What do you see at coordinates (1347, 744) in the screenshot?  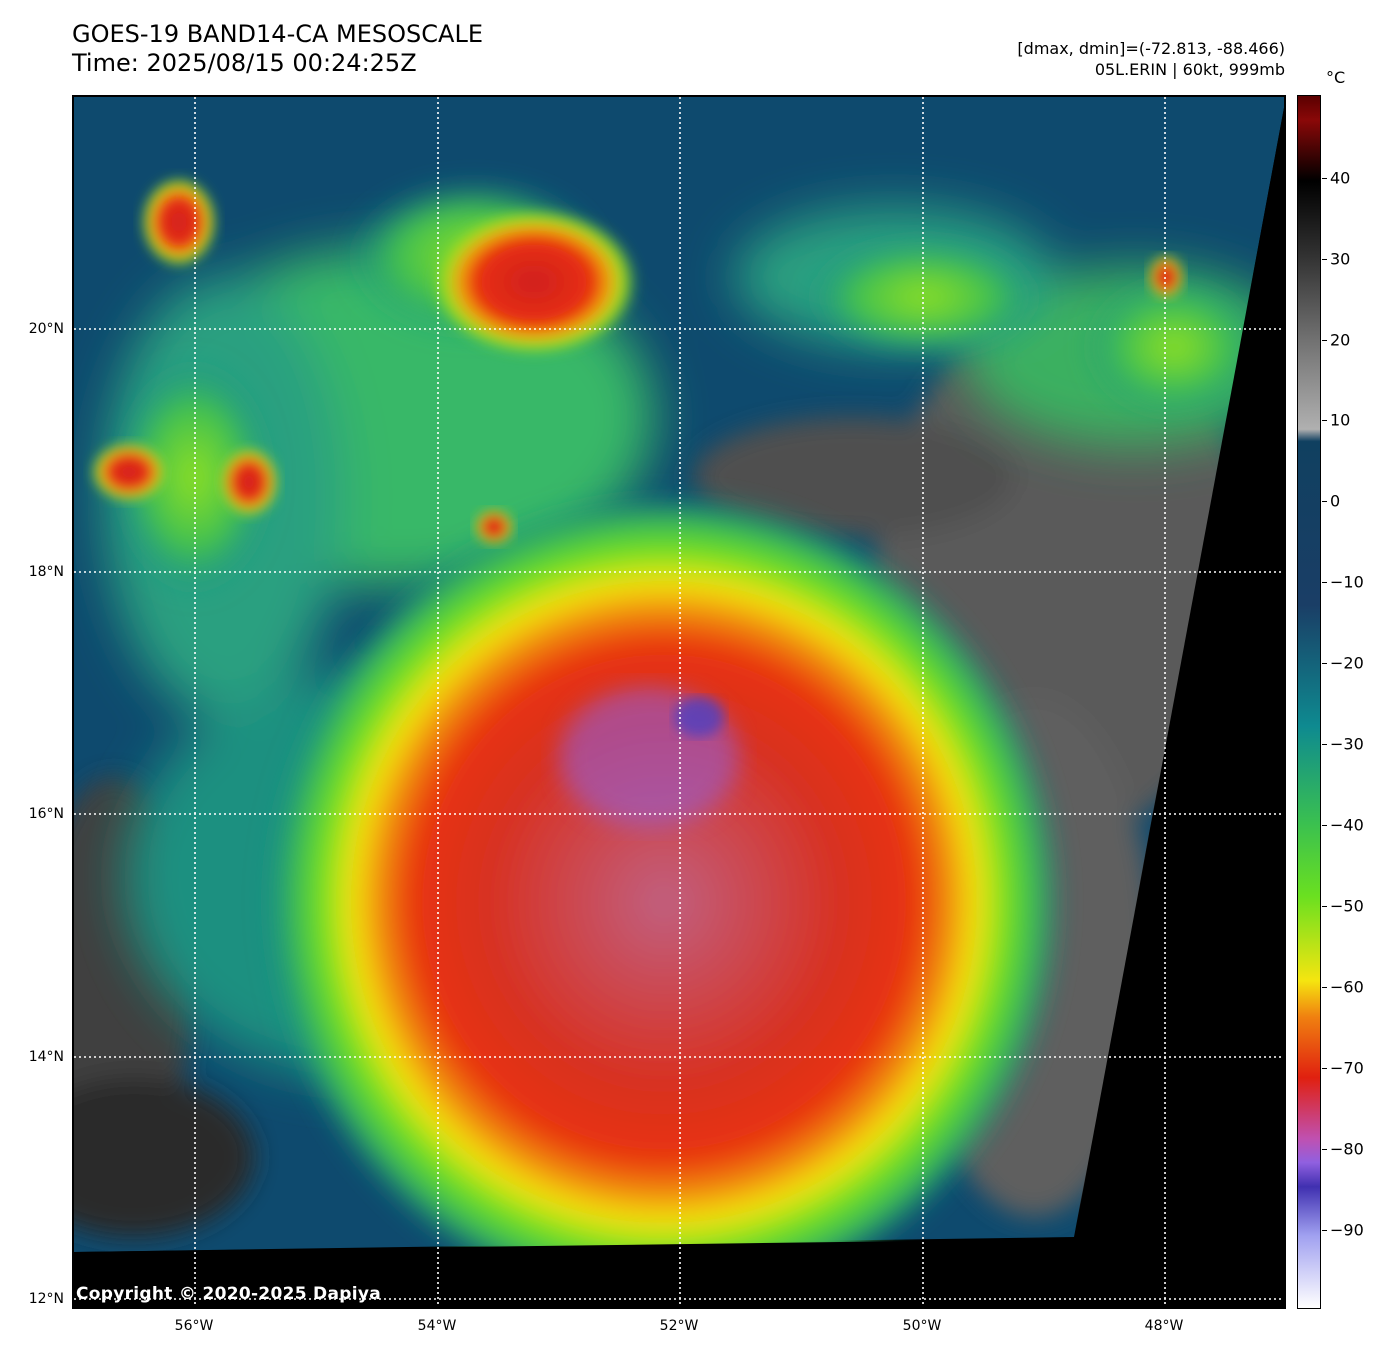 I see `colorbar-label: −30` at bounding box center [1347, 744].